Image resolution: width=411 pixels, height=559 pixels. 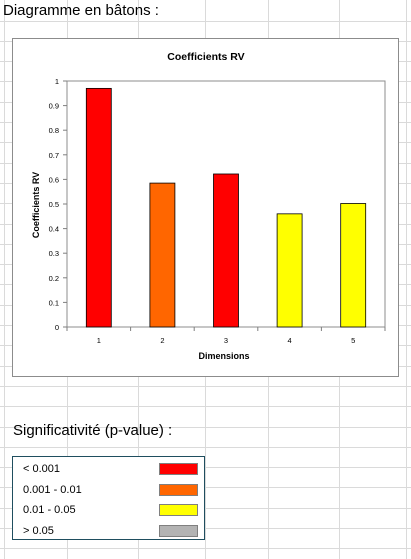 What do you see at coordinates (36, 205) in the screenshot?
I see `y-axis-title: Coefficients RV` at bounding box center [36, 205].